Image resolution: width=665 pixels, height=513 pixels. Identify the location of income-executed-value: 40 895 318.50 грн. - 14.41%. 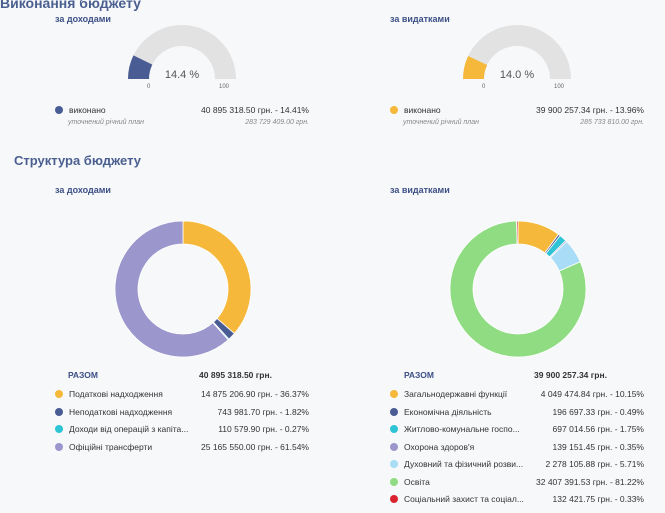
(255, 110).